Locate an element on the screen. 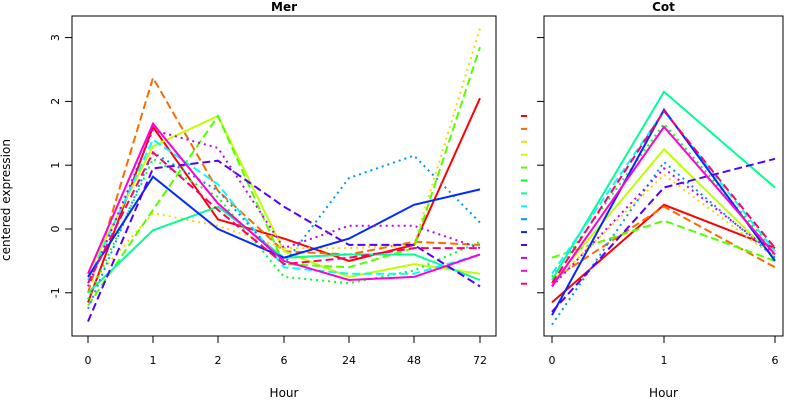 Image resolution: width=800 pixels, height=400 pixels. series-line-s4 is located at coordinates (663, 215).